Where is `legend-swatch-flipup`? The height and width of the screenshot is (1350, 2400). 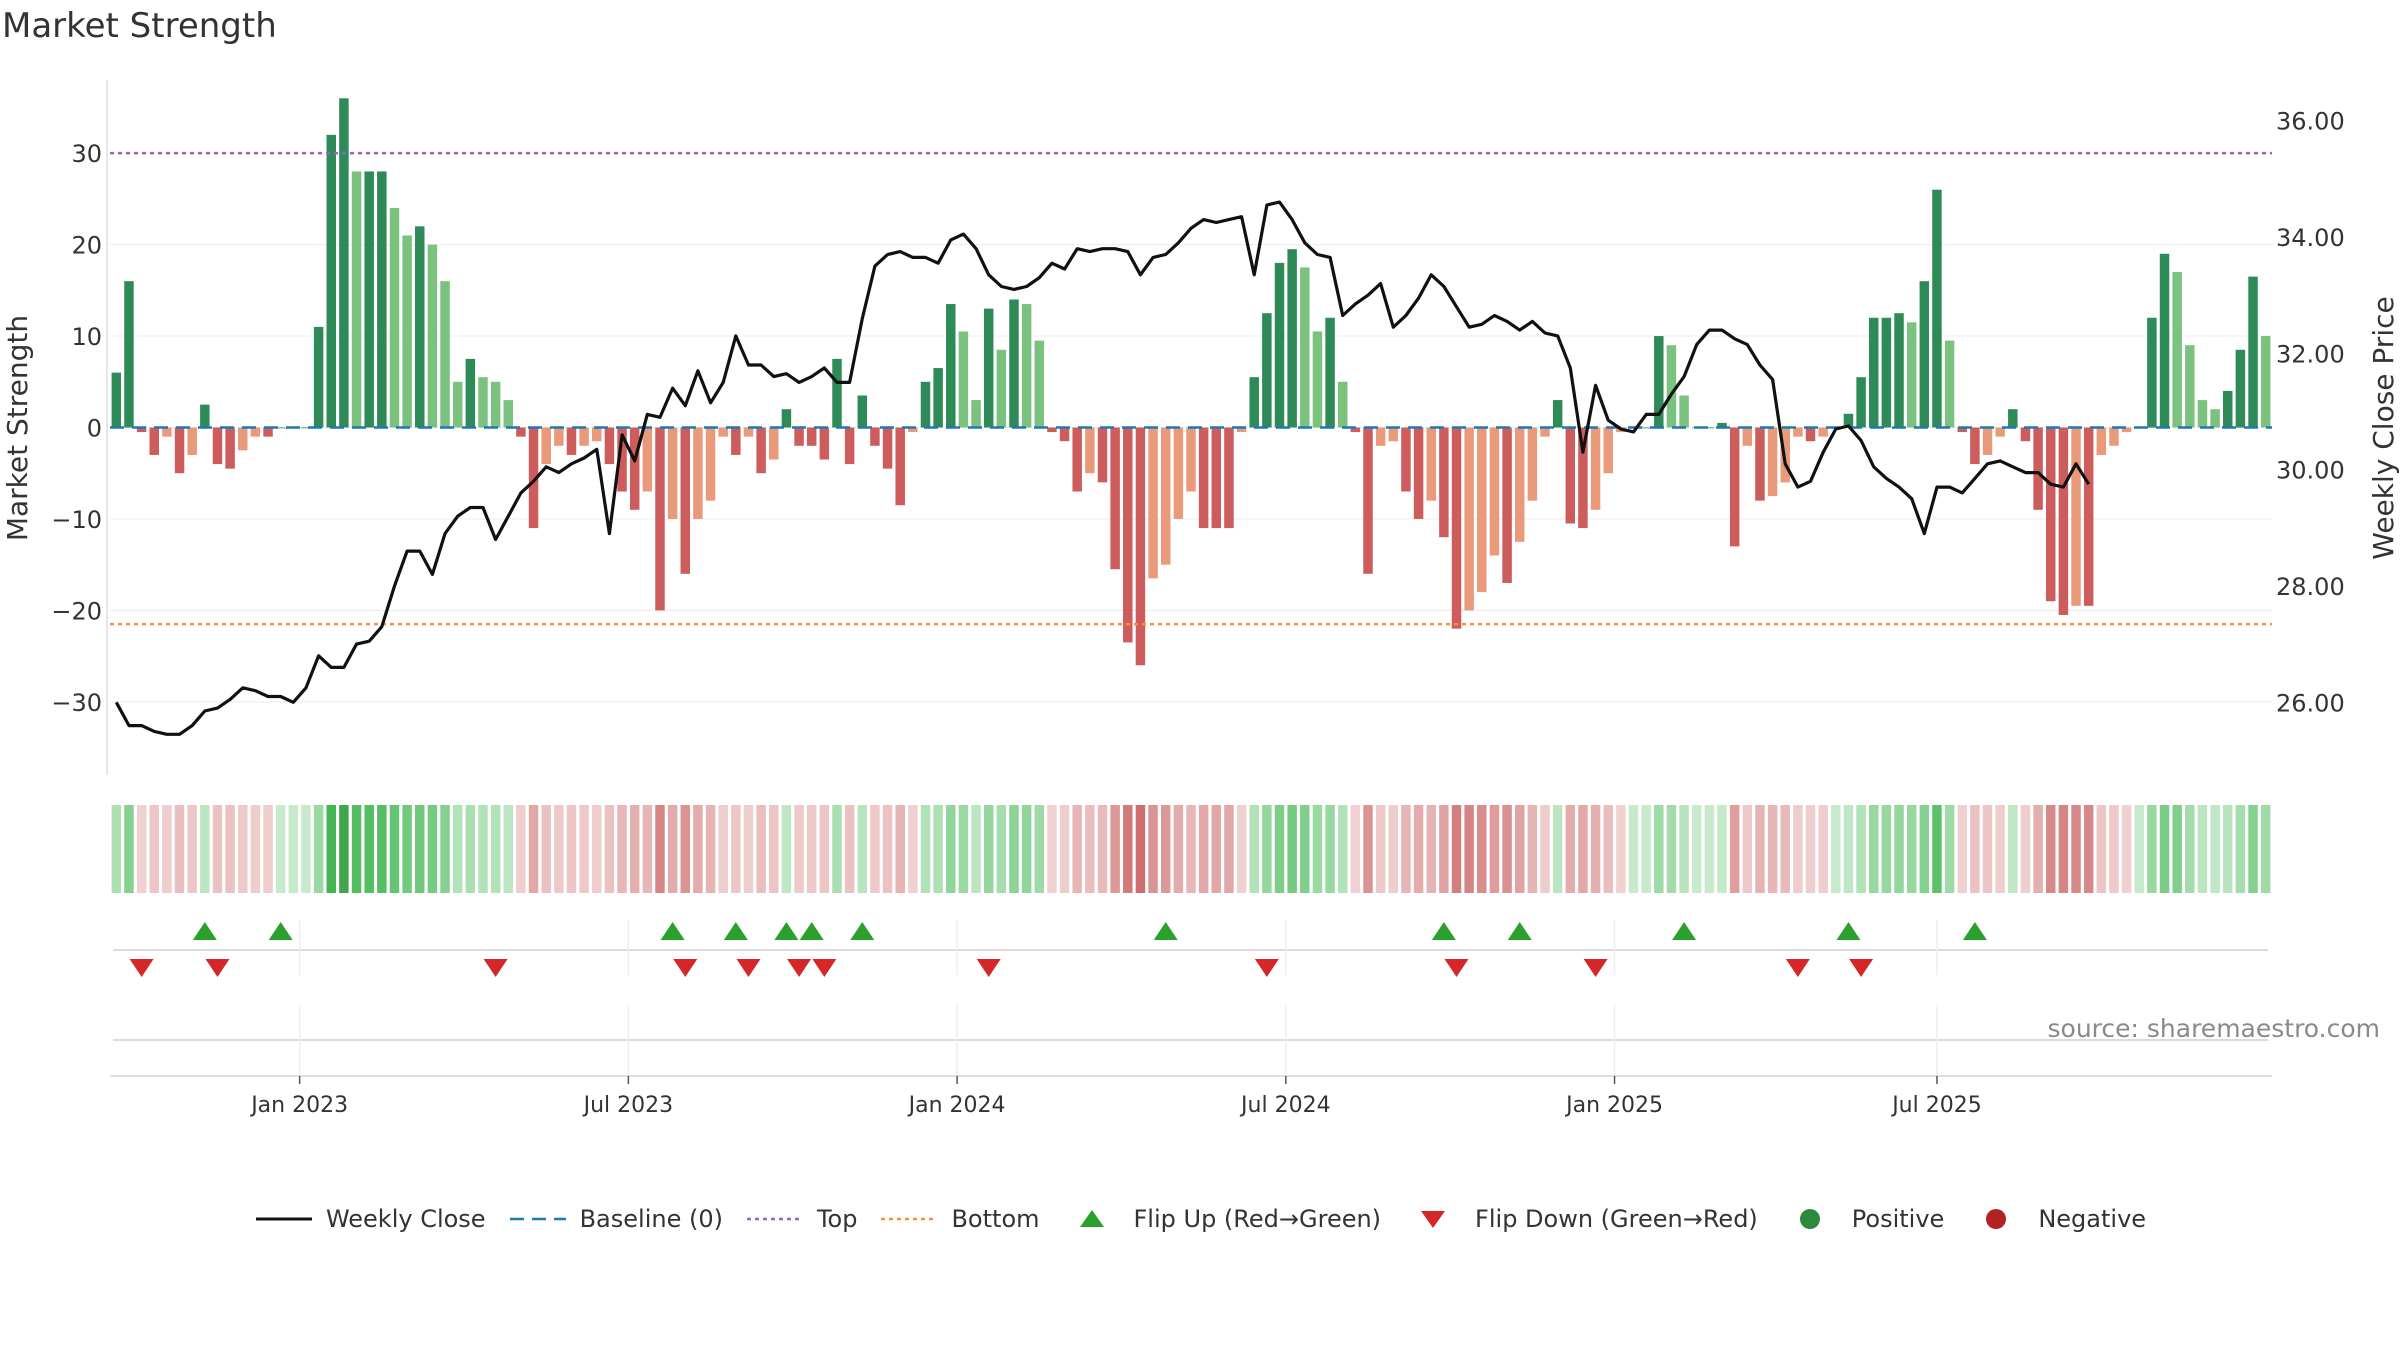
legend-swatch-flipup is located at coordinates (1091, 1218).